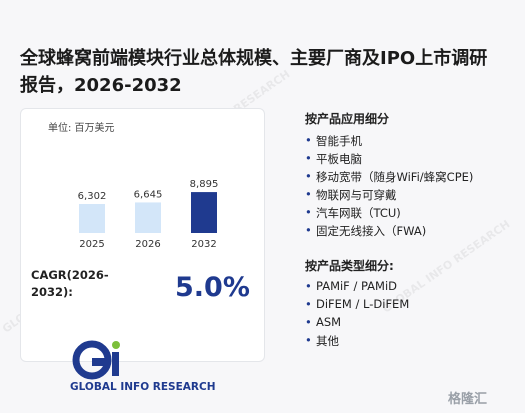 The width and height of the screenshot is (525, 413). I want to click on list-item: 其他, so click(322, 341).